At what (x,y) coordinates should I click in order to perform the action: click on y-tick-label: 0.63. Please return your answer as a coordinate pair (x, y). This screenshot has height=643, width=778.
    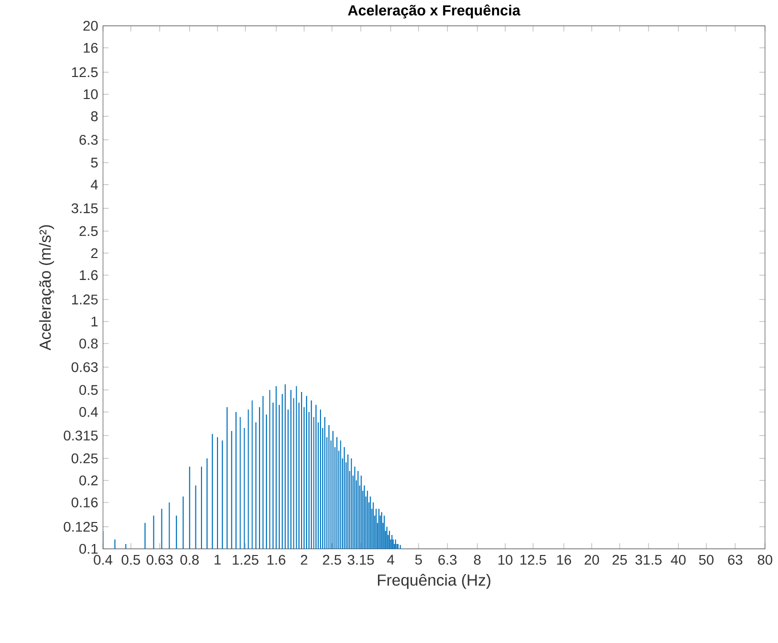
    Looking at the image, I should click on (85, 367).